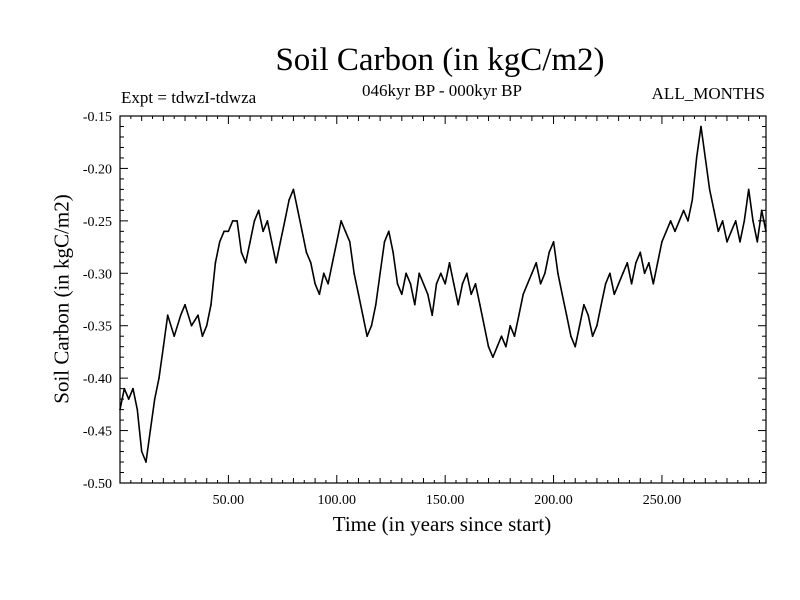 The height and width of the screenshot is (600, 800). What do you see at coordinates (97, 117) in the screenshot?
I see `y-tick-label: -0.15` at bounding box center [97, 117].